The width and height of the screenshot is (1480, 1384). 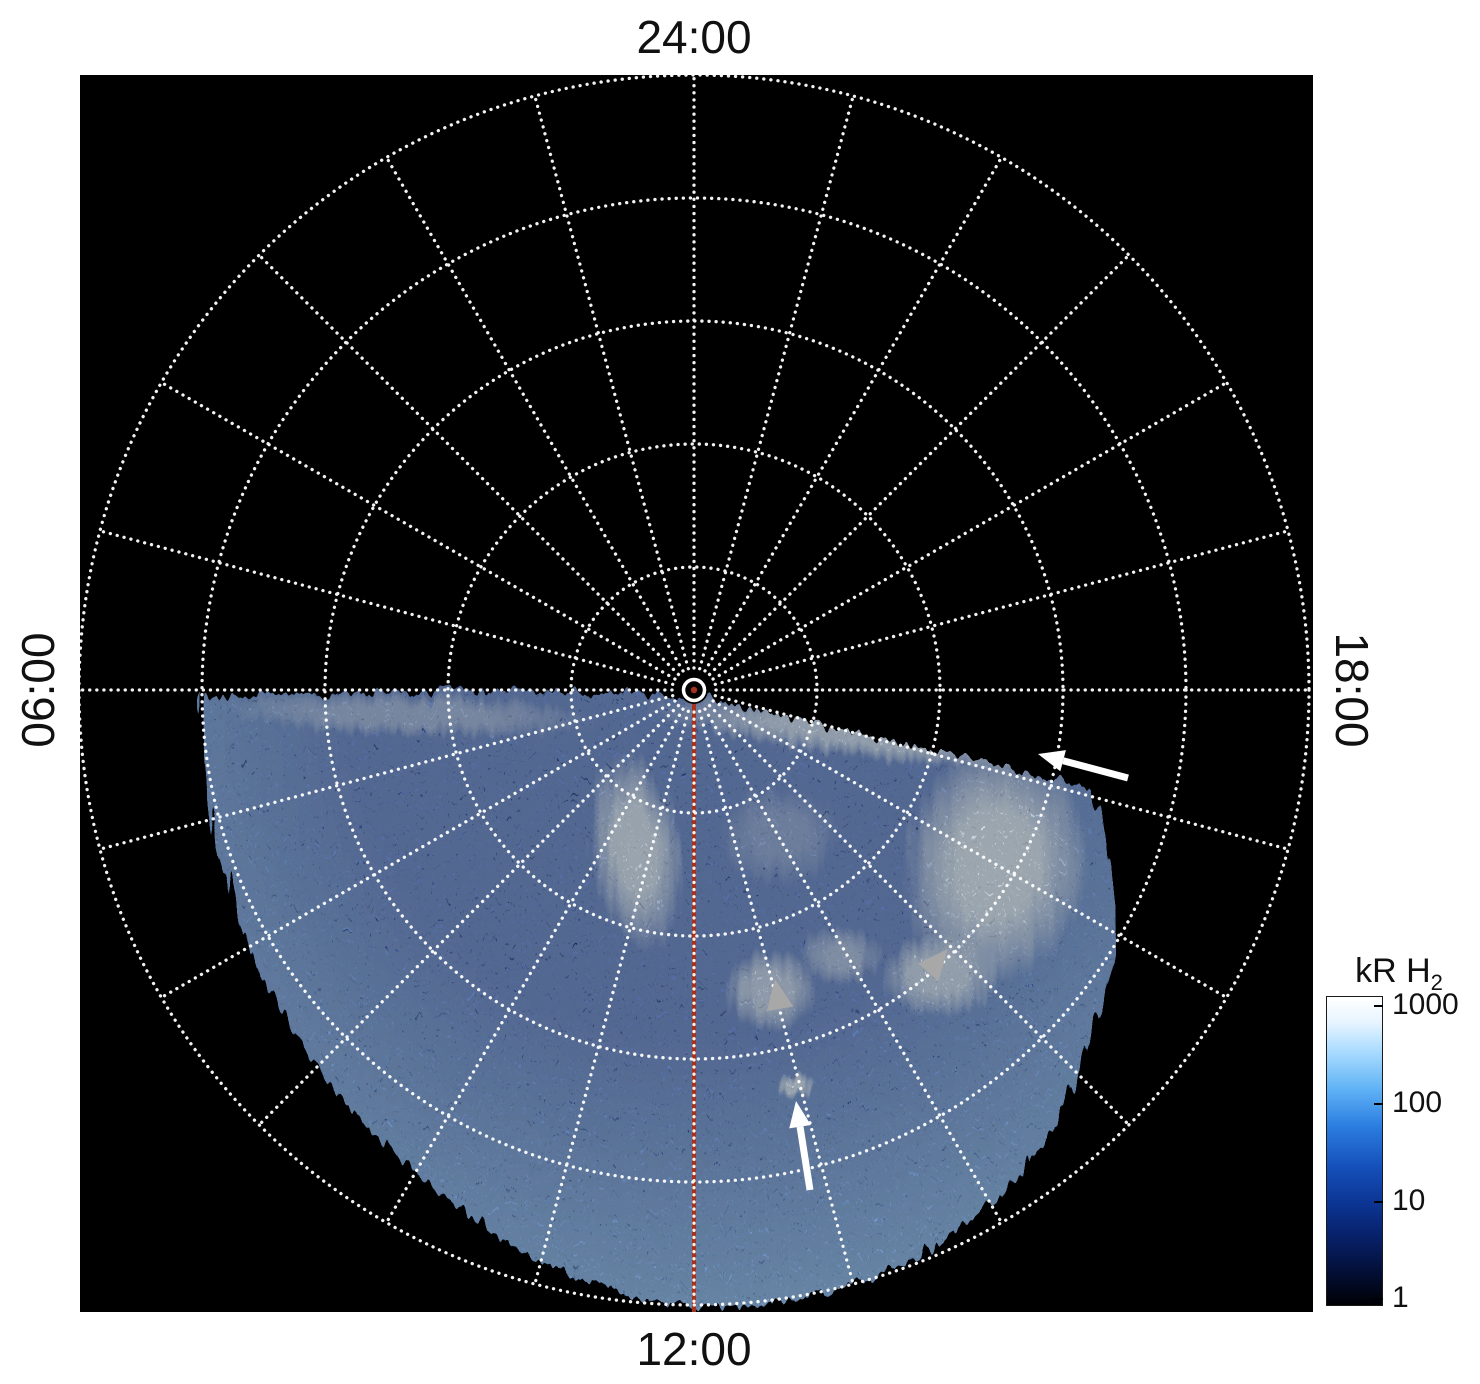 What do you see at coordinates (1354, 1151) in the screenshot?
I see `colorbar-gradient-bar` at bounding box center [1354, 1151].